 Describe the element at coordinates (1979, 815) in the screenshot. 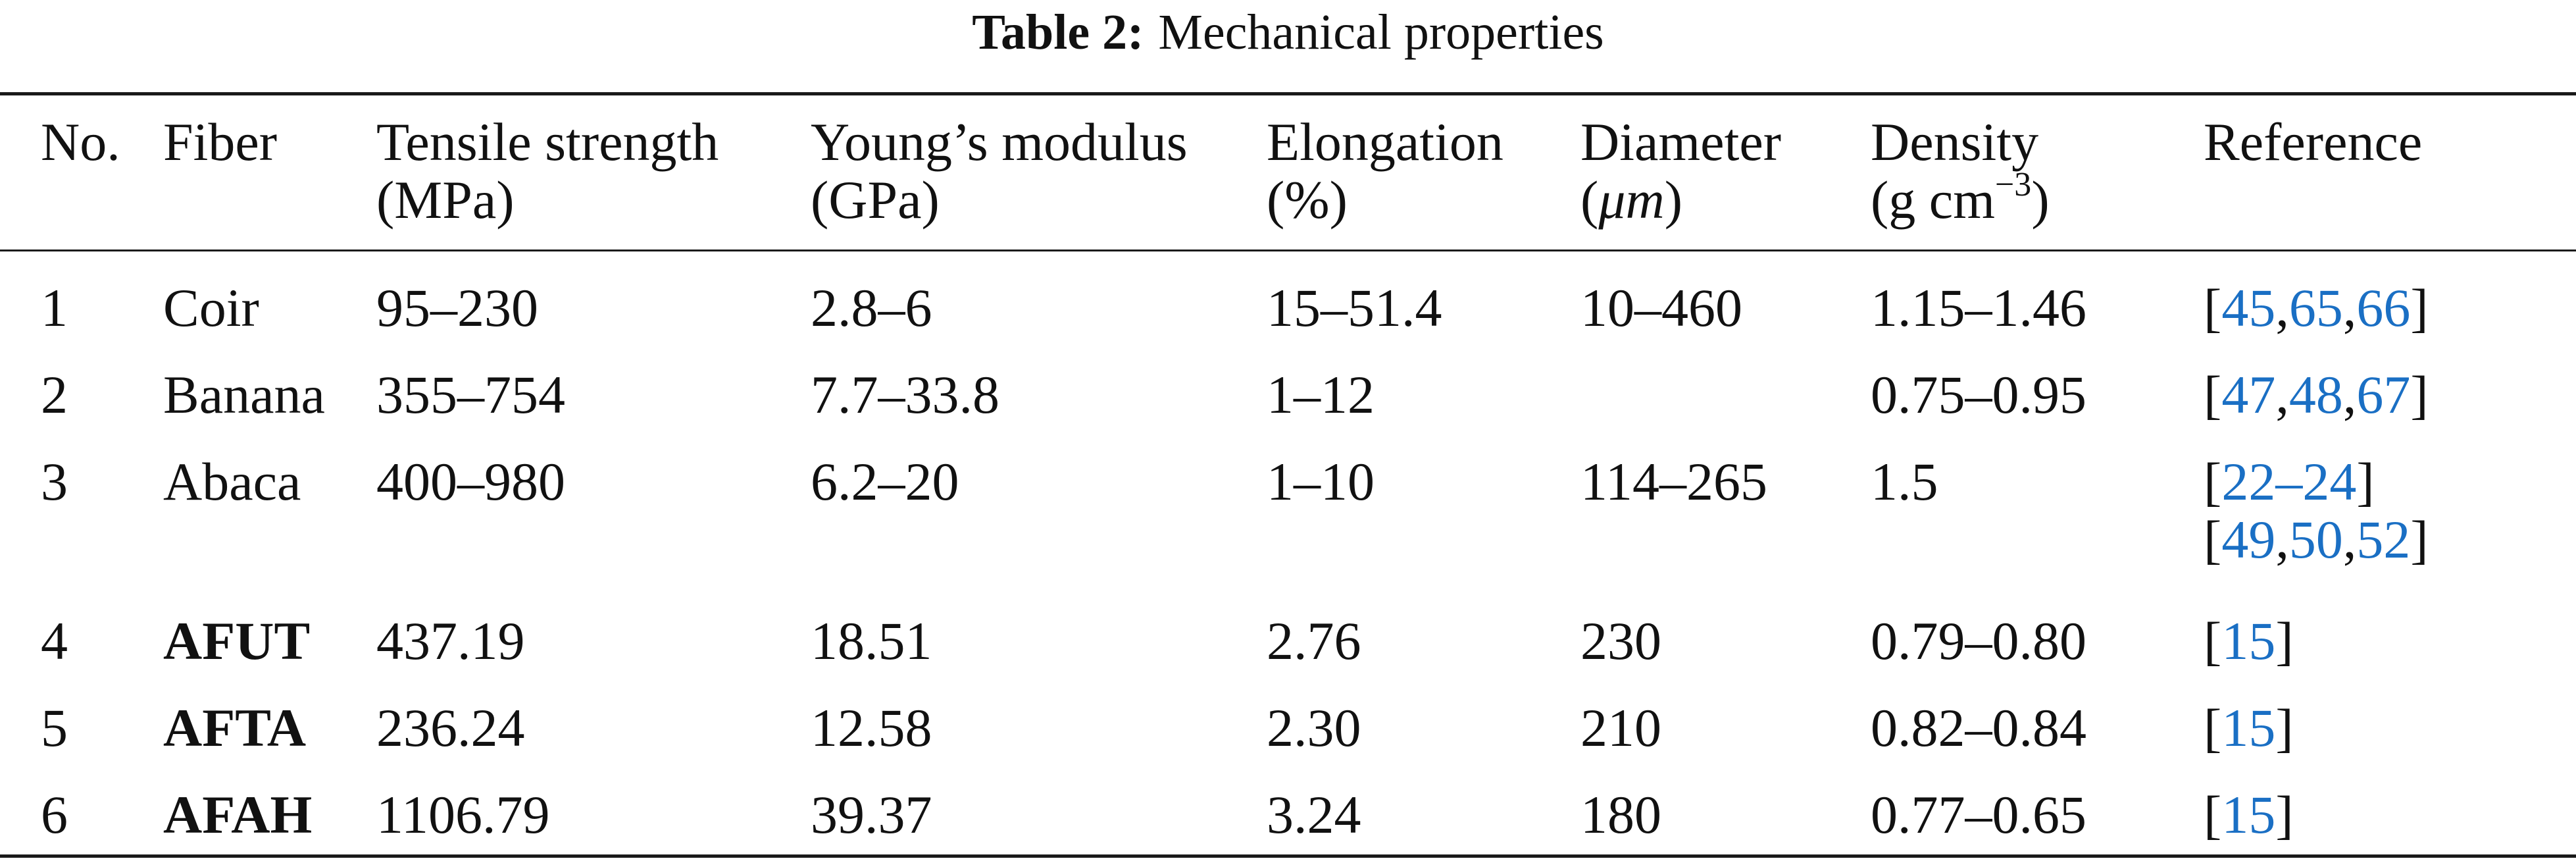

I see `cell-density: 0.77–0.65` at that location.